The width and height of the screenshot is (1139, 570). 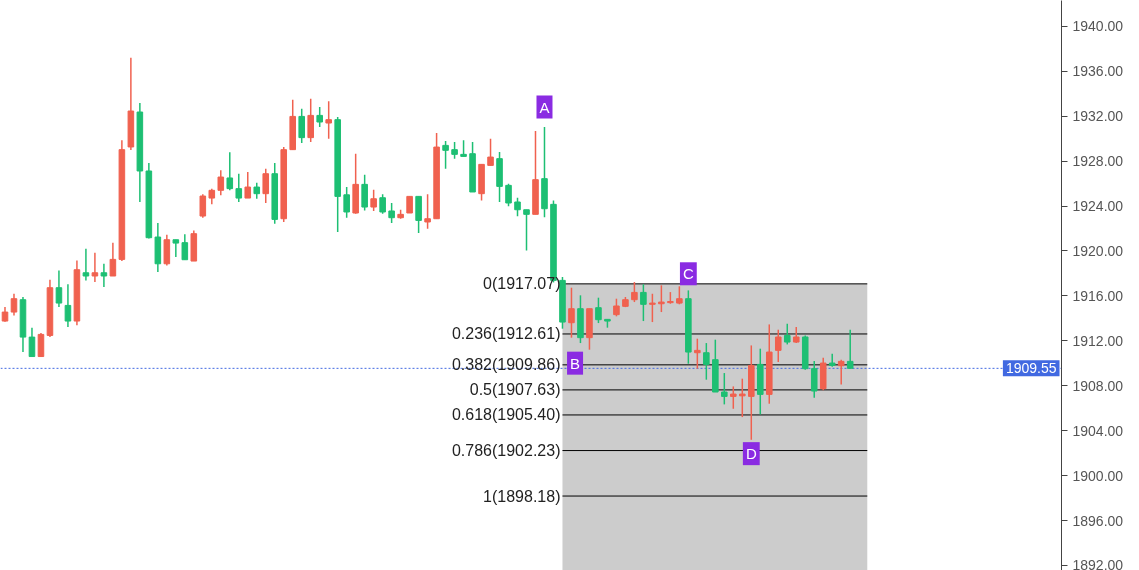 What do you see at coordinates (1098, 26) in the screenshot?
I see `y-tick-label: 1940.00` at bounding box center [1098, 26].